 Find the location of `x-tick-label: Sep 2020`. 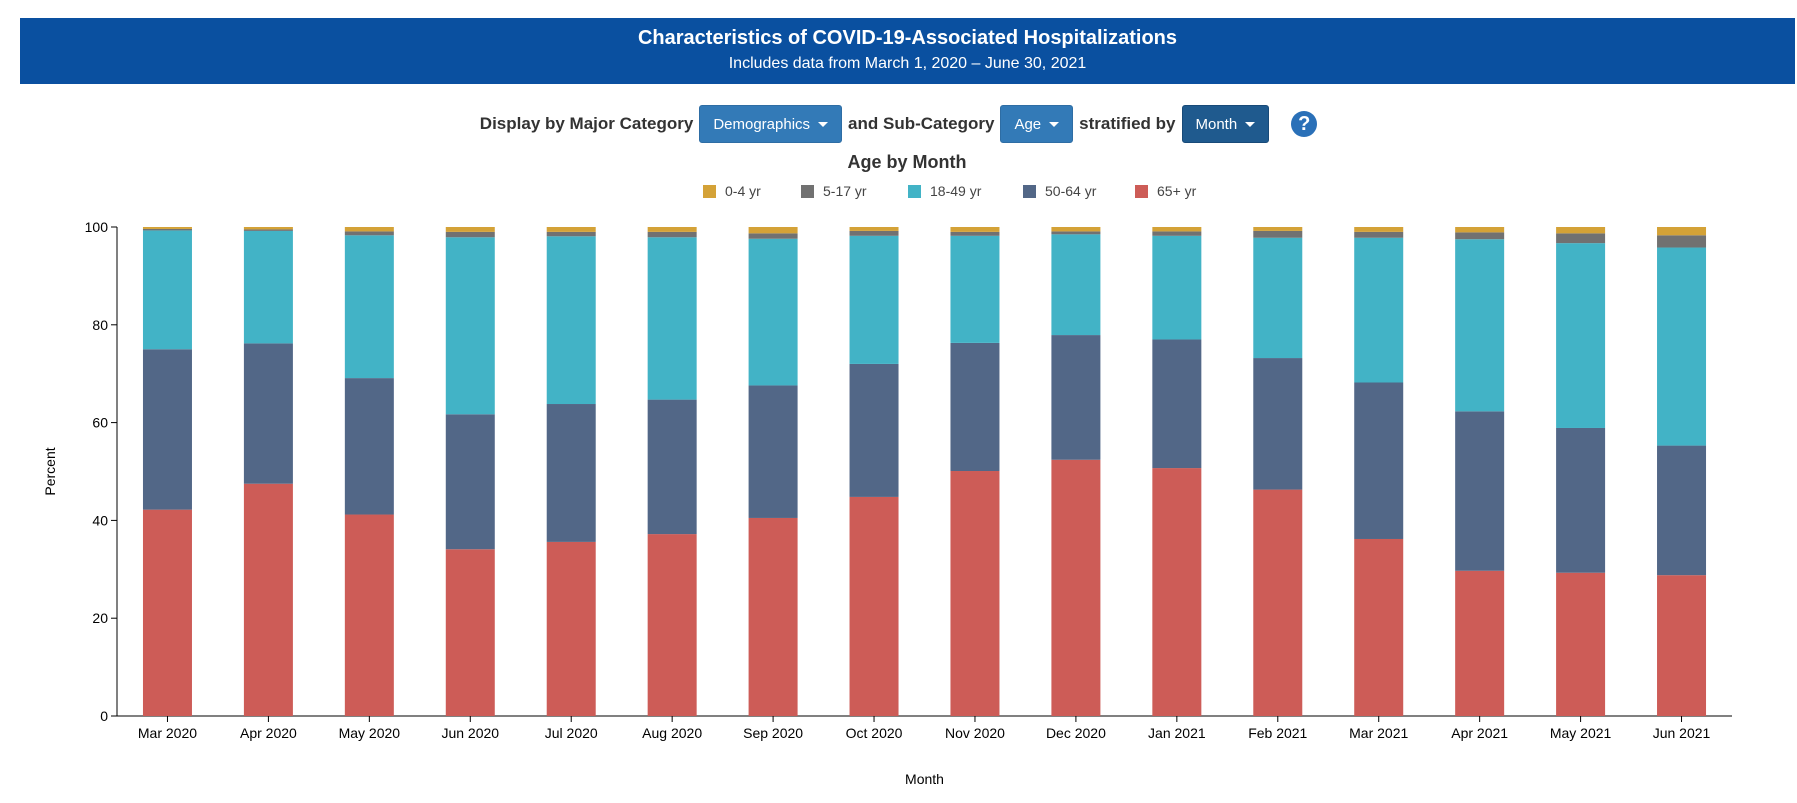

x-tick-label: Sep 2020 is located at coordinates (773, 733).